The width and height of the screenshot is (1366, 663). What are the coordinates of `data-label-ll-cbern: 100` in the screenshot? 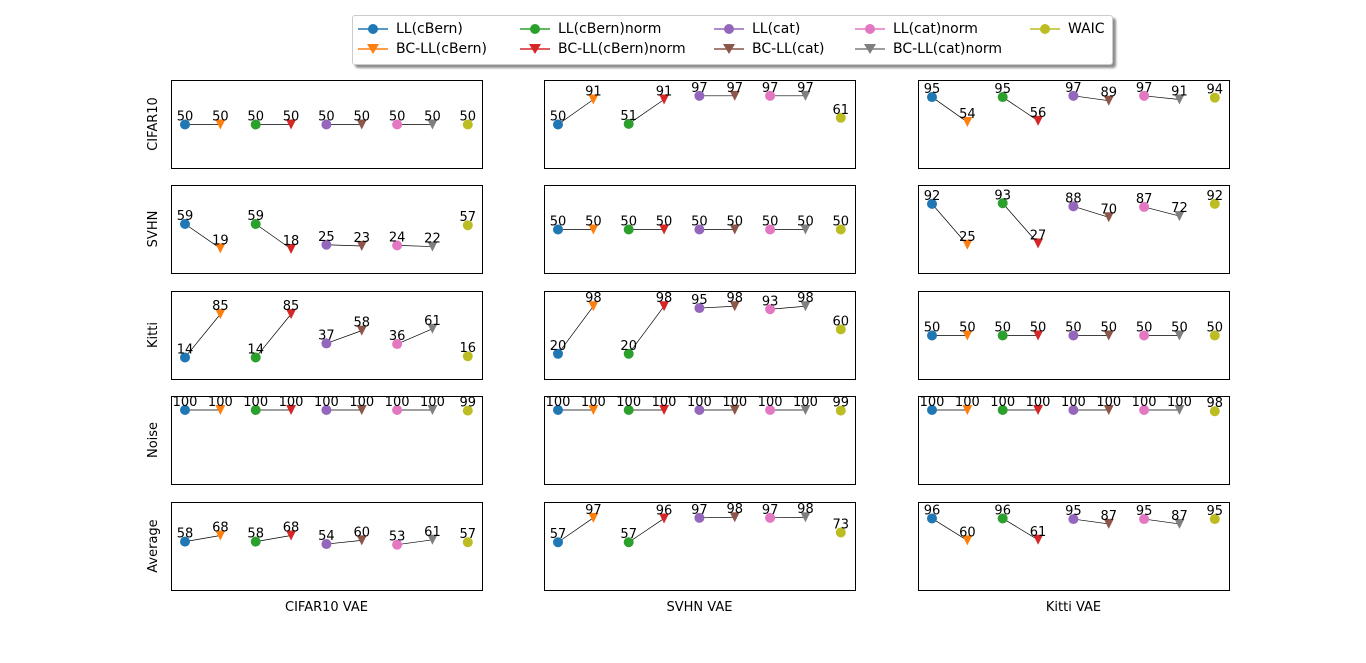 It's located at (932, 402).